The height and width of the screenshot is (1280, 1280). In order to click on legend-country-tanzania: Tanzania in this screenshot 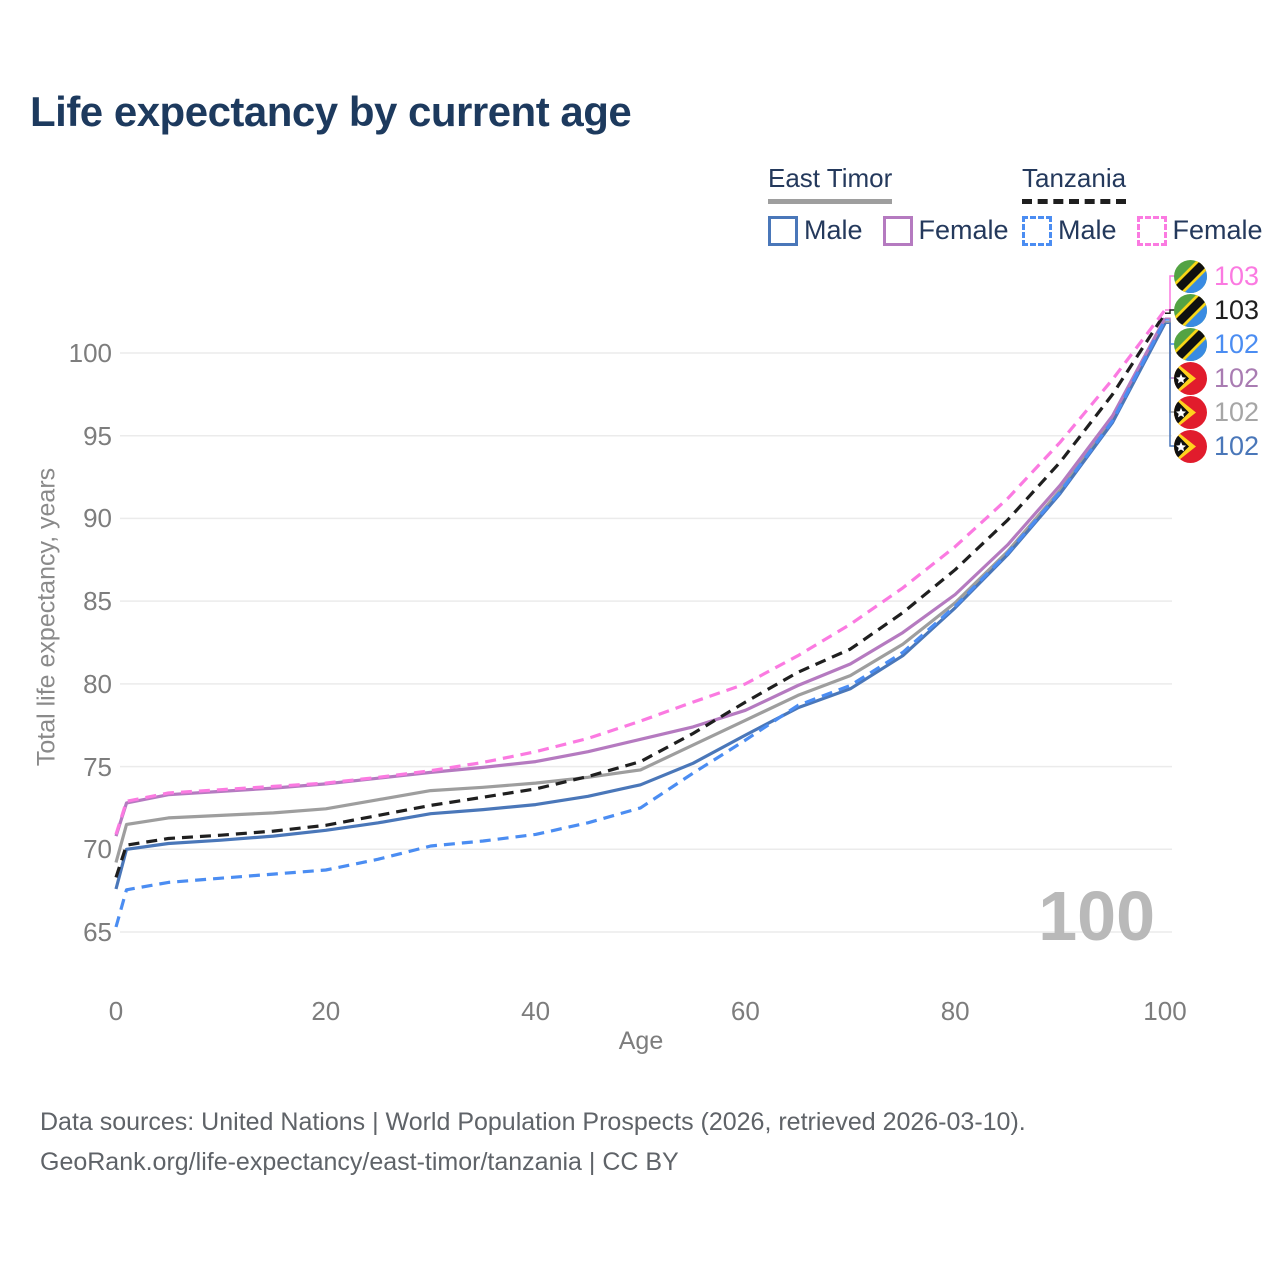, I will do `click(1074, 183)`.